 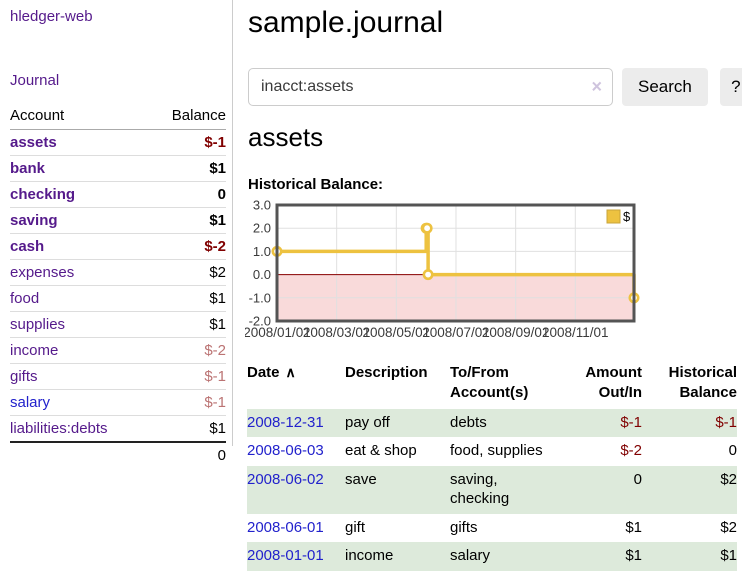 I want to click on search-form: × Search ?, so click(x=495, y=87).